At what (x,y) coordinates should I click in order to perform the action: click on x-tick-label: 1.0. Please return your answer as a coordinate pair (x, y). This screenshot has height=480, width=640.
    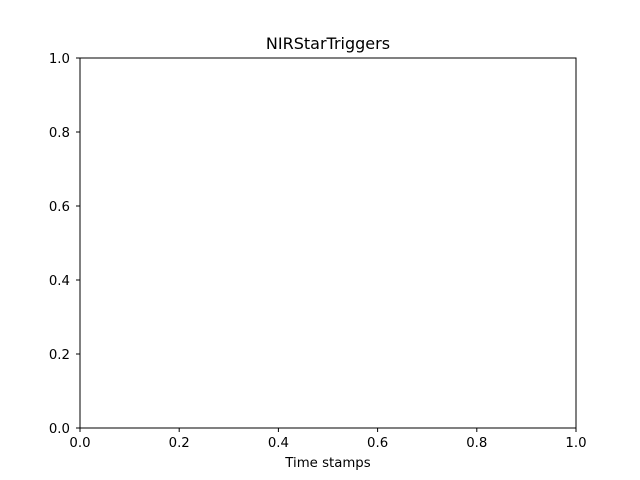
    Looking at the image, I should click on (575, 443).